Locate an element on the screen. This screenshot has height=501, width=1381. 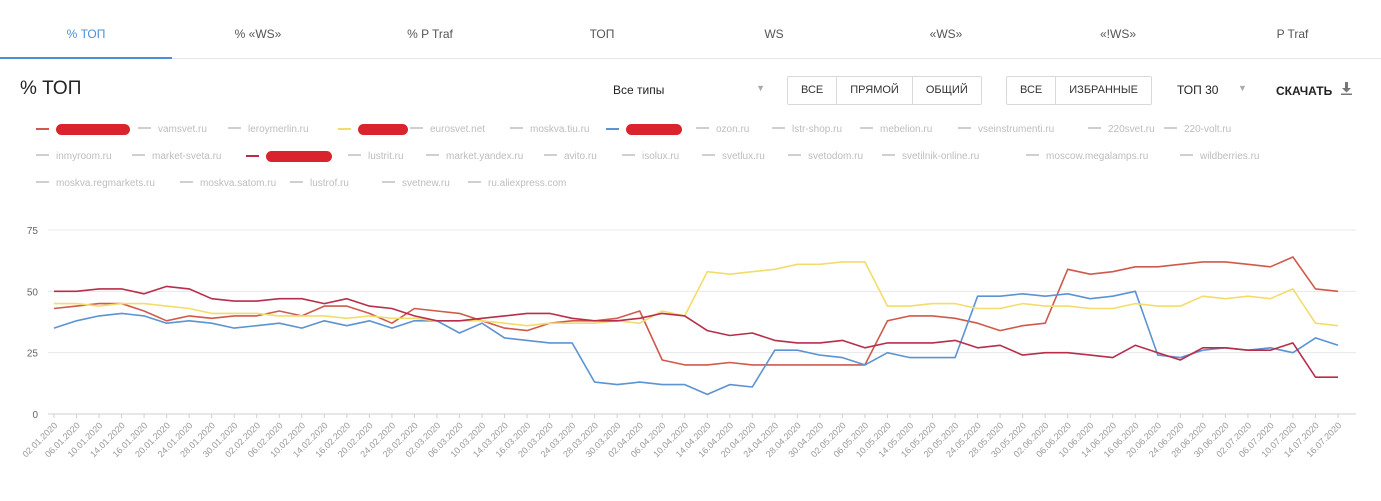
legend-label: market-sveta.ru is located at coordinates (187, 156).